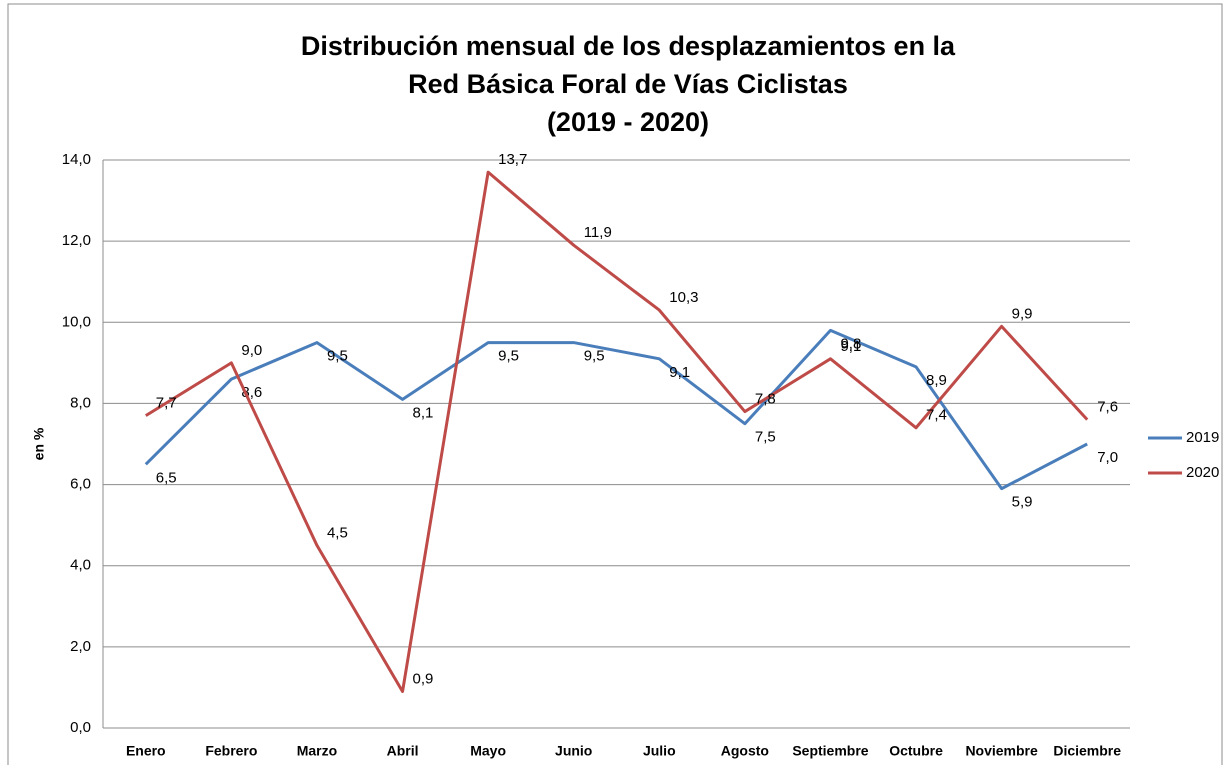  I want to click on x-tick-label: Febrero, so click(231, 751).